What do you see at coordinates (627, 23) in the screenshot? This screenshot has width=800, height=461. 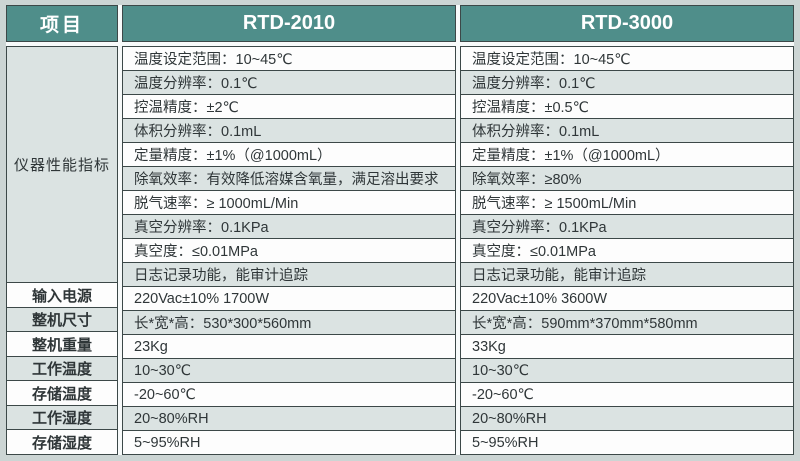 I see `header-cell-rtd-3000: RTD-3000` at bounding box center [627, 23].